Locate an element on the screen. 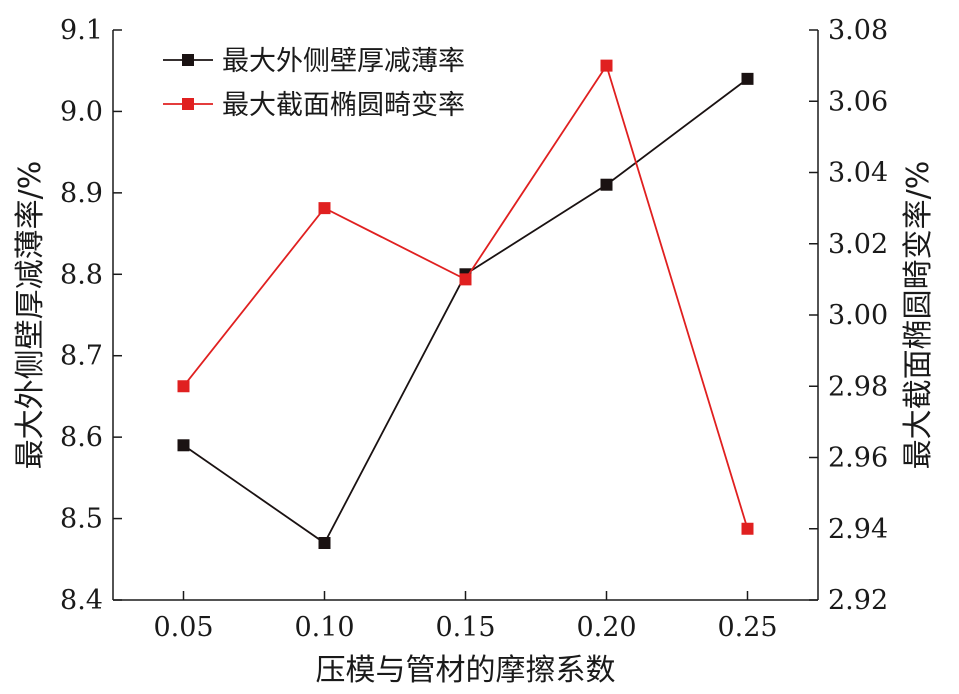 The width and height of the screenshot is (959, 694). y-right-tick-label: 2.92 is located at coordinates (858, 600).